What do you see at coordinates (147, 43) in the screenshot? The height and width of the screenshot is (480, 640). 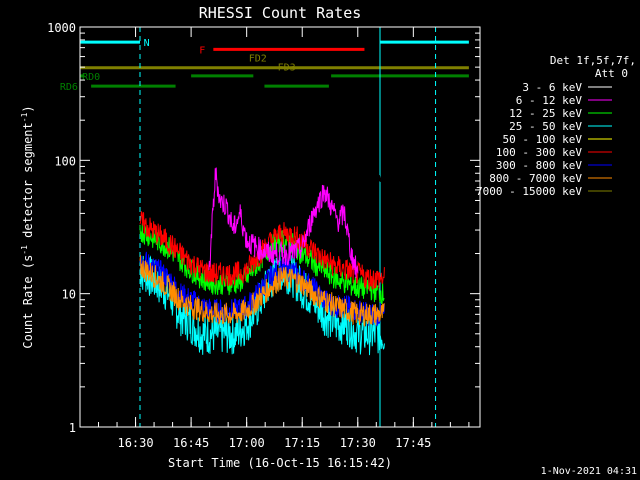 I see `flag-label: N` at bounding box center [147, 43].